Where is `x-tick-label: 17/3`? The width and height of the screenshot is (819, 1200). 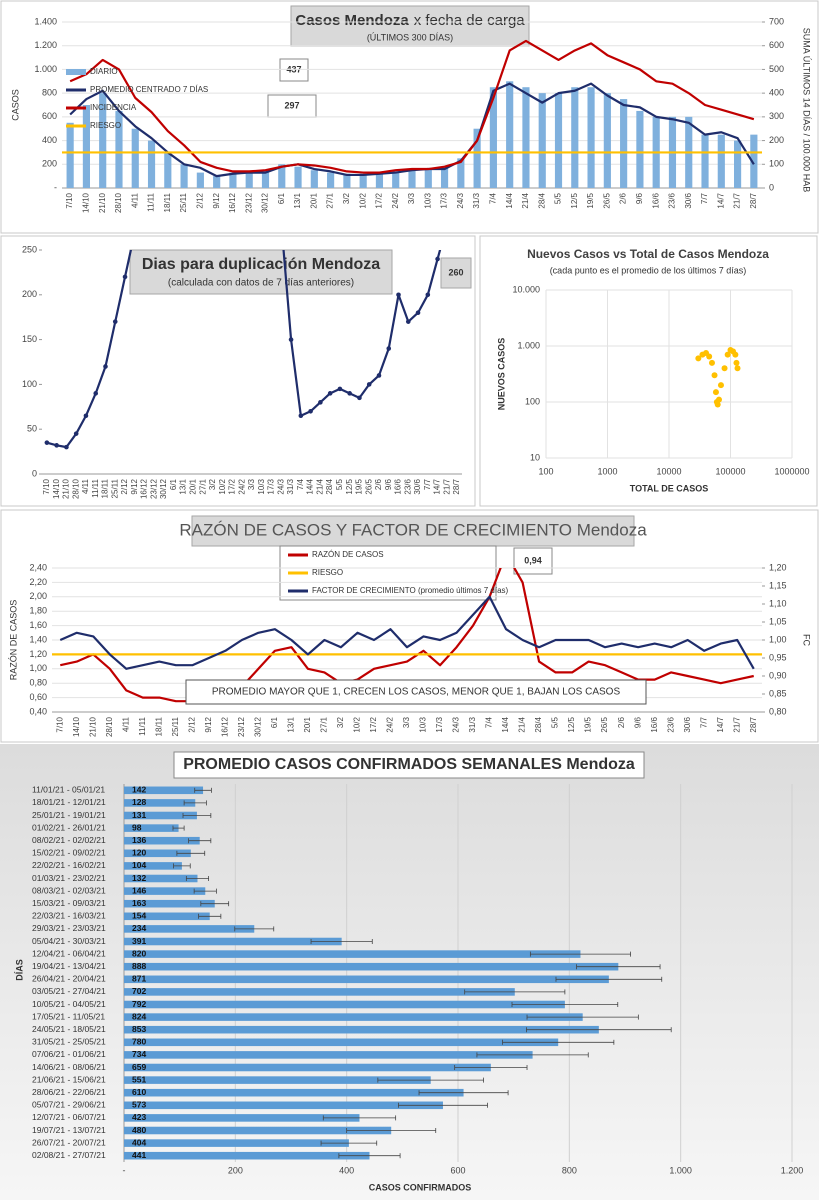 x-tick-label: 17/3 is located at coordinates (439, 724).